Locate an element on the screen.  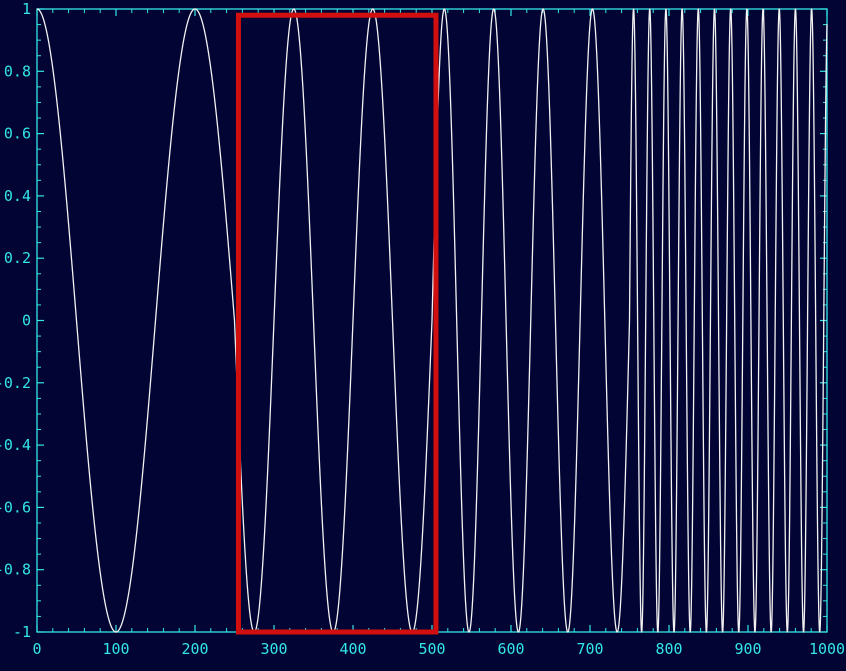
x-tick-label: 200 is located at coordinates (194, 649).